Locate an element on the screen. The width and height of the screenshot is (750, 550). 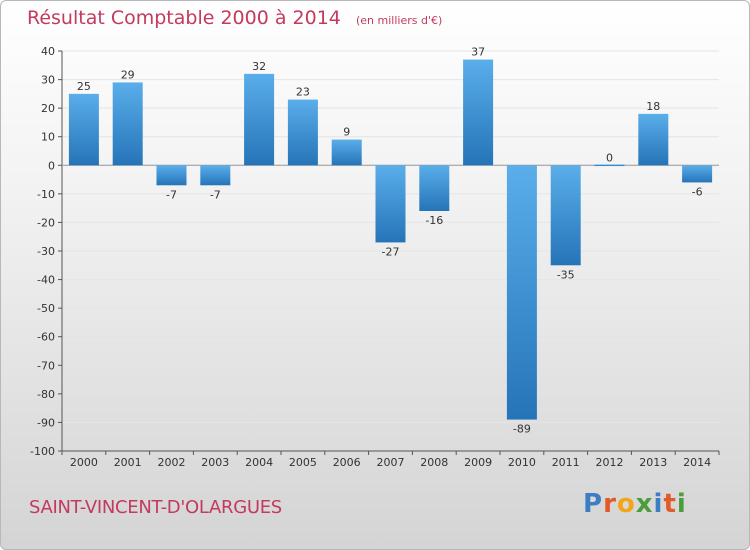
y-tick-label: -70 is located at coordinates (46, 365).